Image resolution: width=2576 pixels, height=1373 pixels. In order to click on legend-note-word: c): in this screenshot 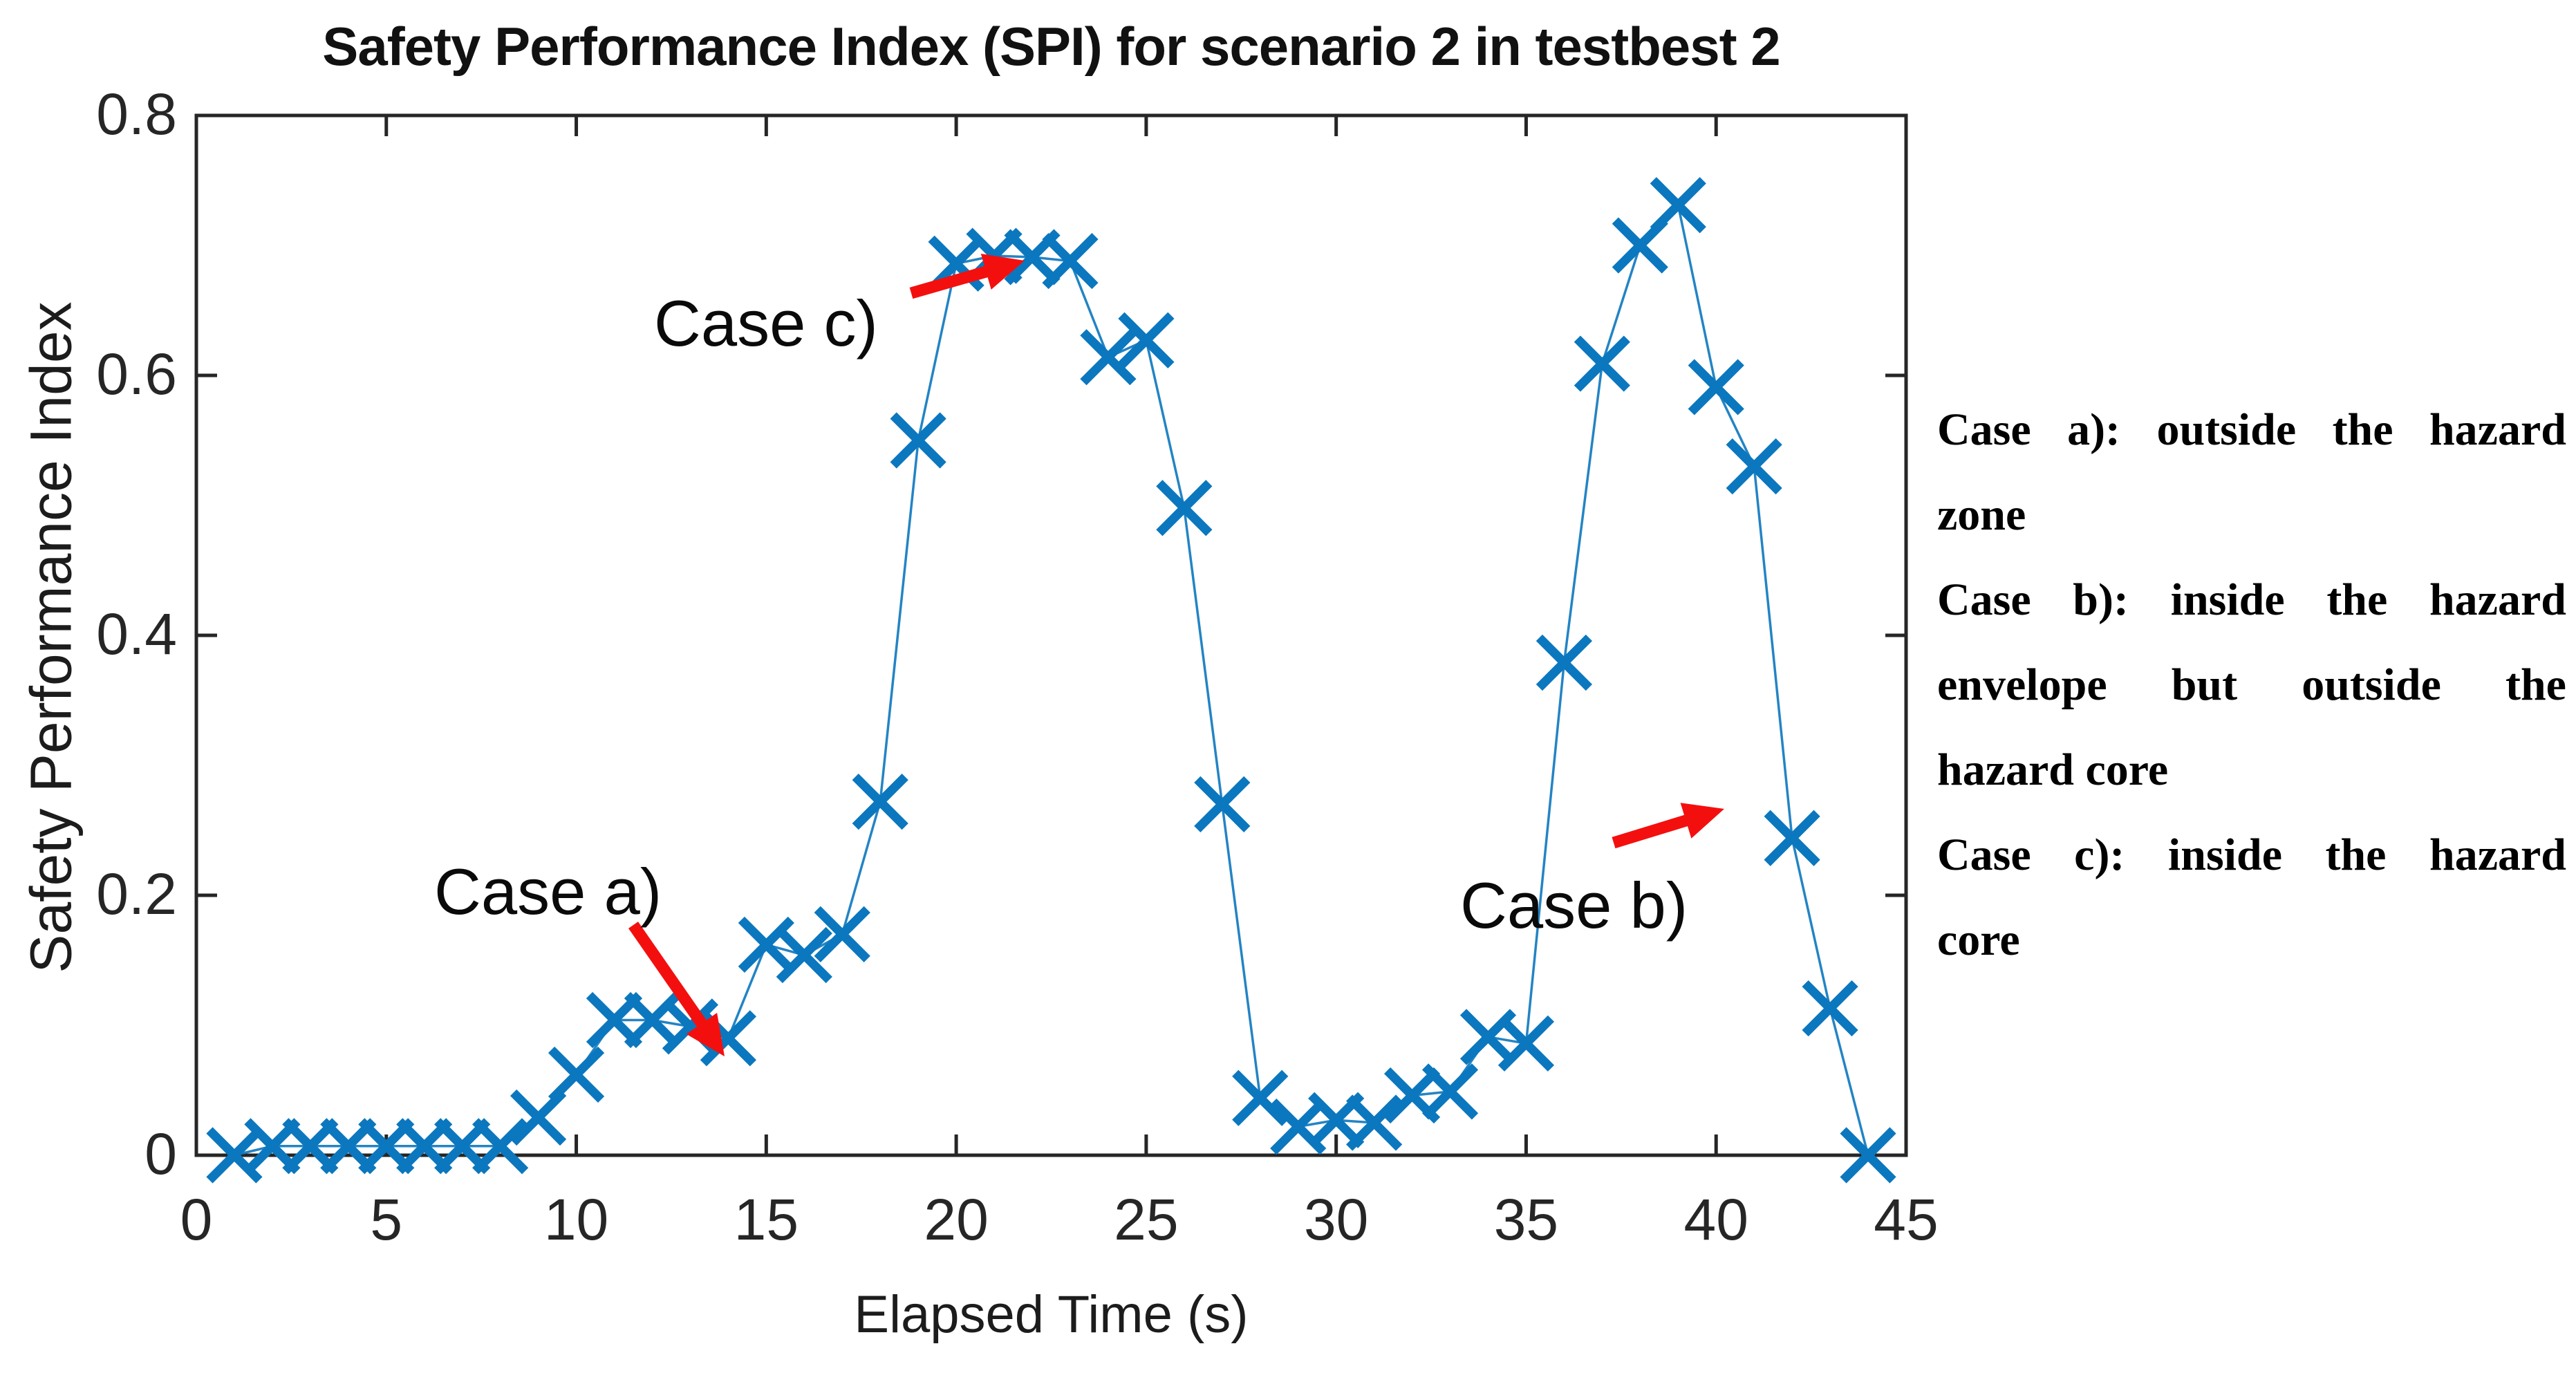, I will do `click(2099, 855)`.